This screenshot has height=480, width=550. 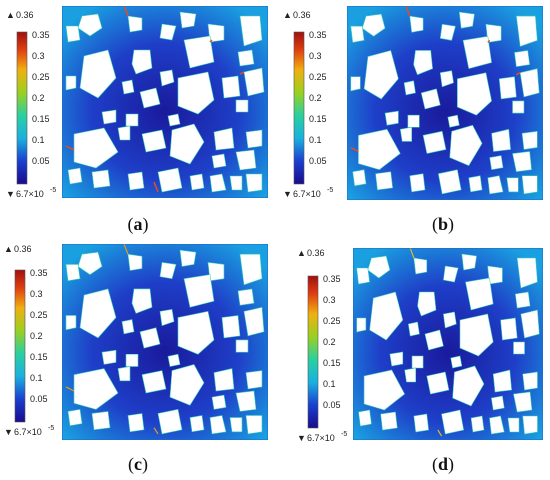 I want to click on caption-letter: c, so click(x=138, y=464).